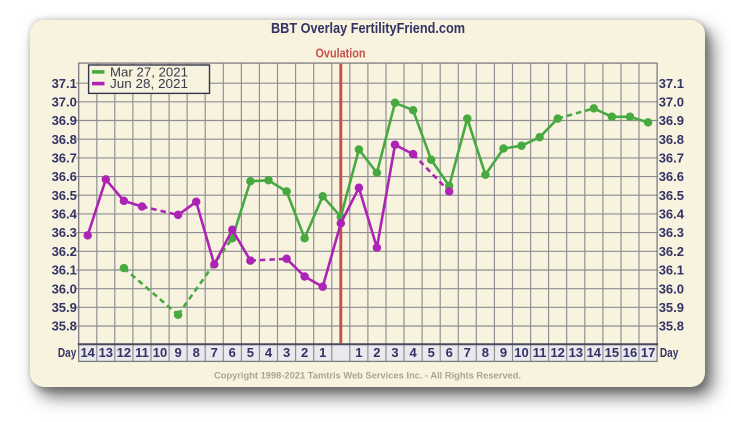 This screenshot has width=731, height=422. Describe the element at coordinates (341, 53) in the screenshot. I see `svg-text: Ovulation` at that location.